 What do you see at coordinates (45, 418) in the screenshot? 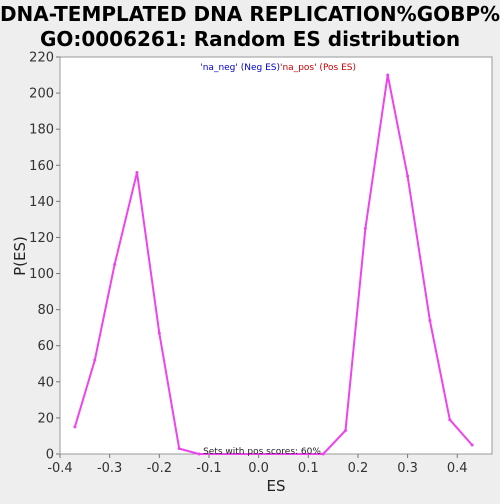
I see `y-tick-label: 20` at bounding box center [45, 418].